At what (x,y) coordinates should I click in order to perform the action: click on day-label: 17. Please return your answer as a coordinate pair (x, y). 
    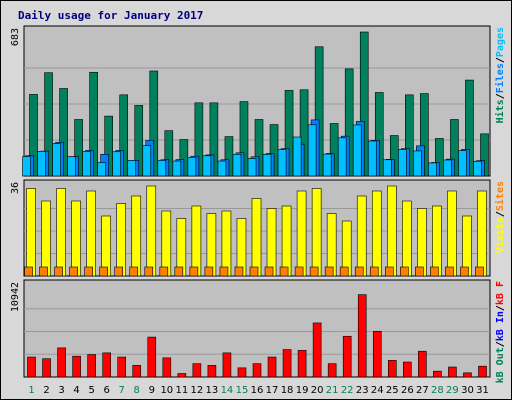
    Looking at the image, I should click on (272, 390).